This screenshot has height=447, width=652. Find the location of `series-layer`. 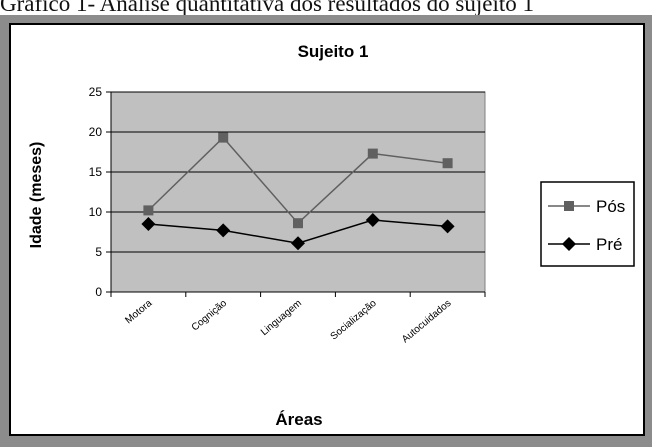

series-layer is located at coordinates (298, 191).